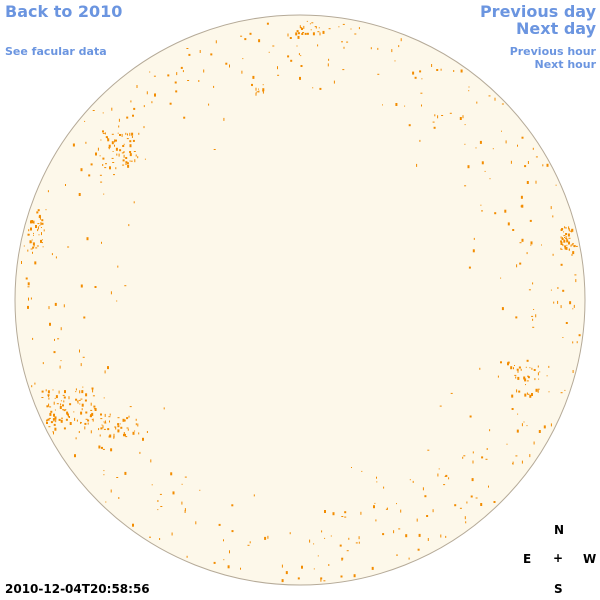  Describe the element at coordinates (552, 51) in the screenshot. I see `previous-hour-link: Previous hour` at that location.